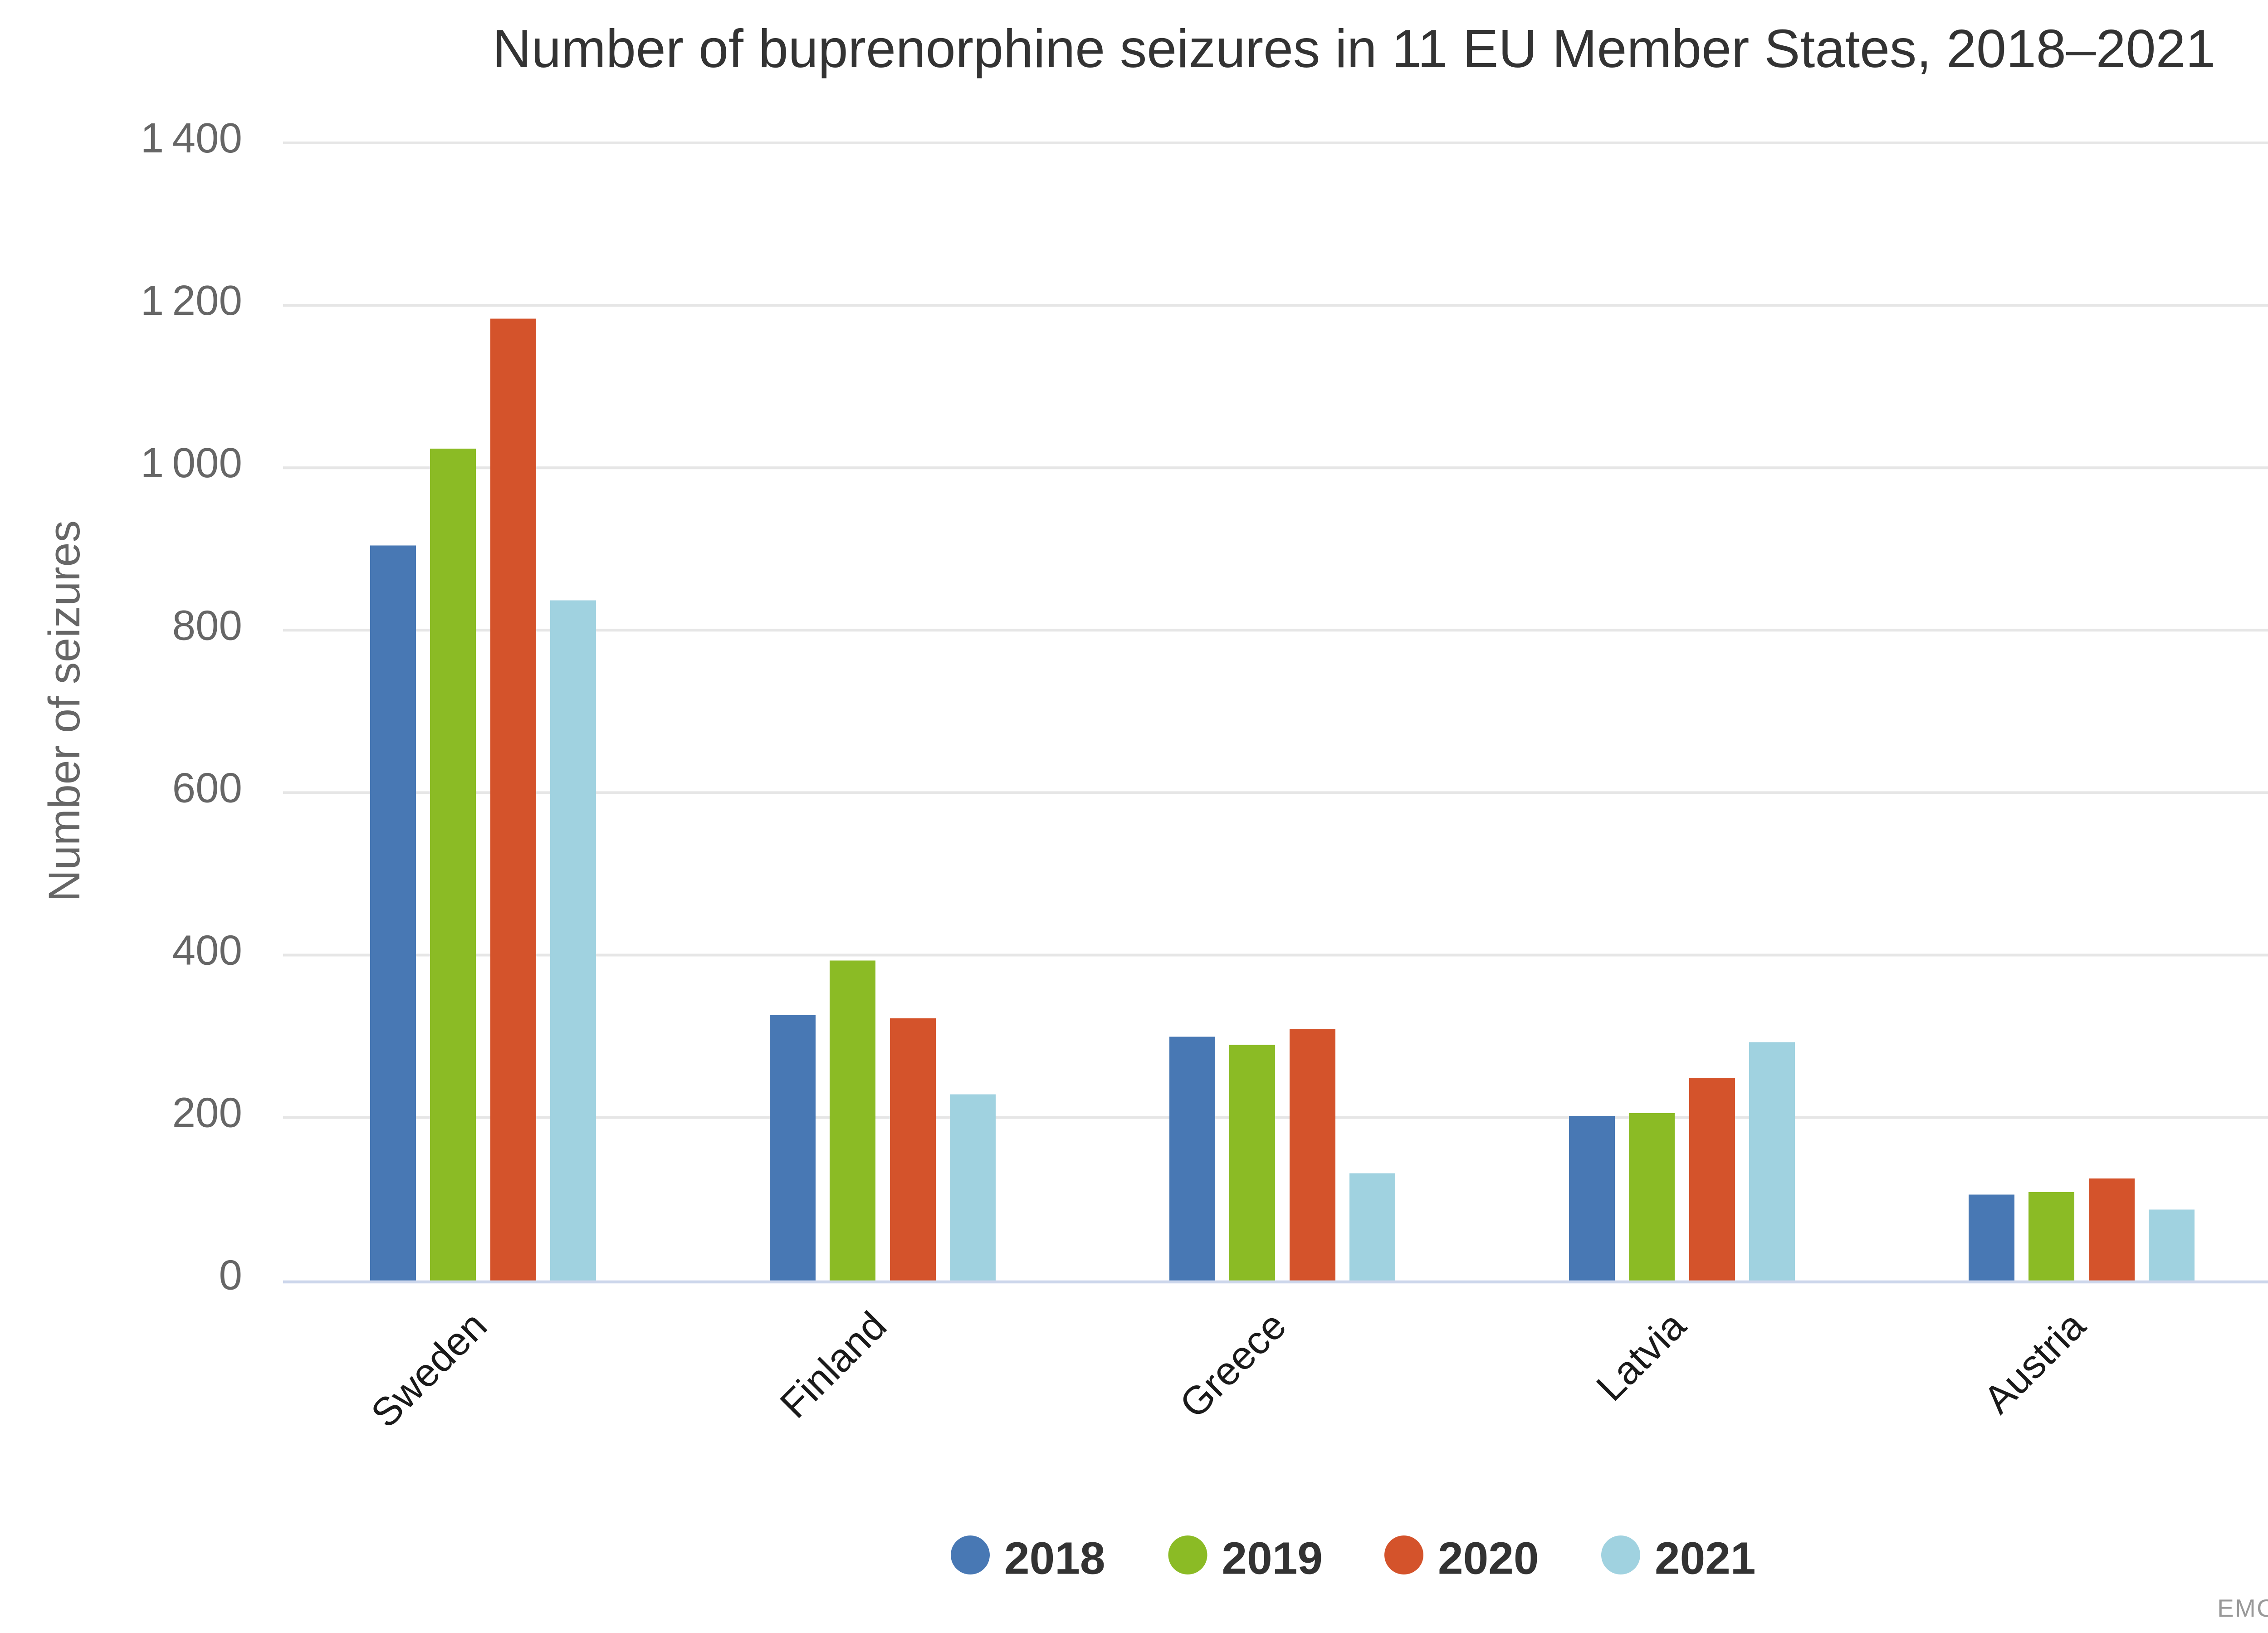 This screenshot has height=1633, width=2268. What do you see at coordinates (64, 711) in the screenshot?
I see `svg-text: Number of seizures` at bounding box center [64, 711].